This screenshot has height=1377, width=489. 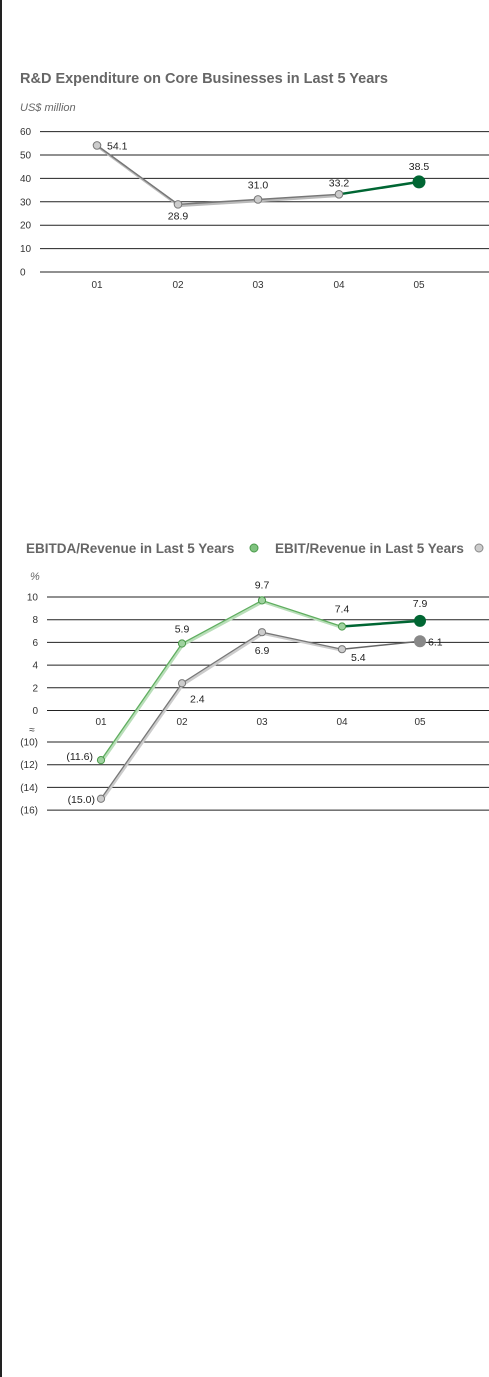 What do you see at coordinates (197, 699) in the screenshot?
I see `data-label: 2.4` at bounding box center [197, 699].